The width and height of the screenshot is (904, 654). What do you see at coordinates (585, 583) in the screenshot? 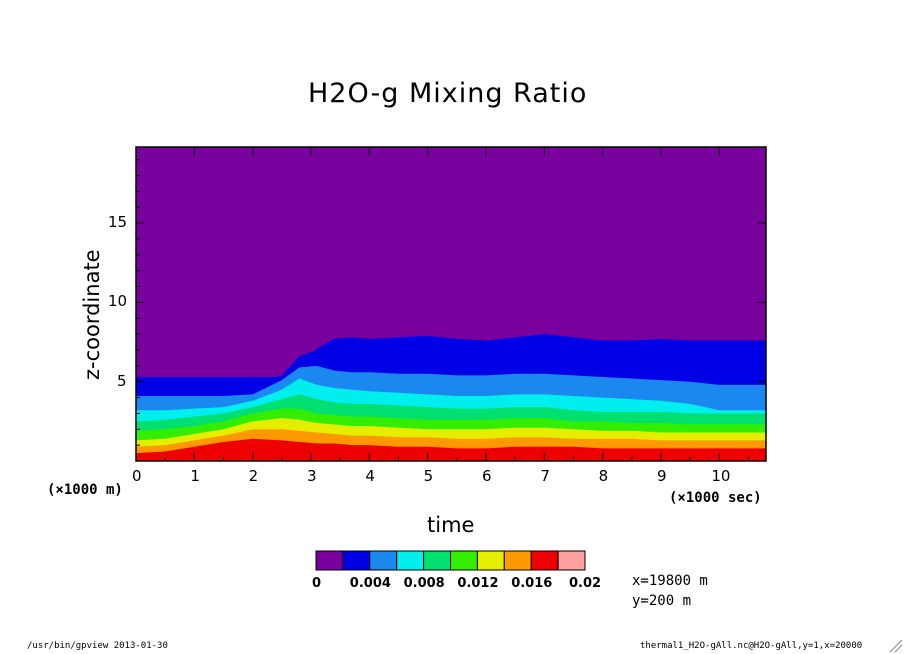
I see `colorbar-tick-label: 0.02` at bounding box center [585, 583].